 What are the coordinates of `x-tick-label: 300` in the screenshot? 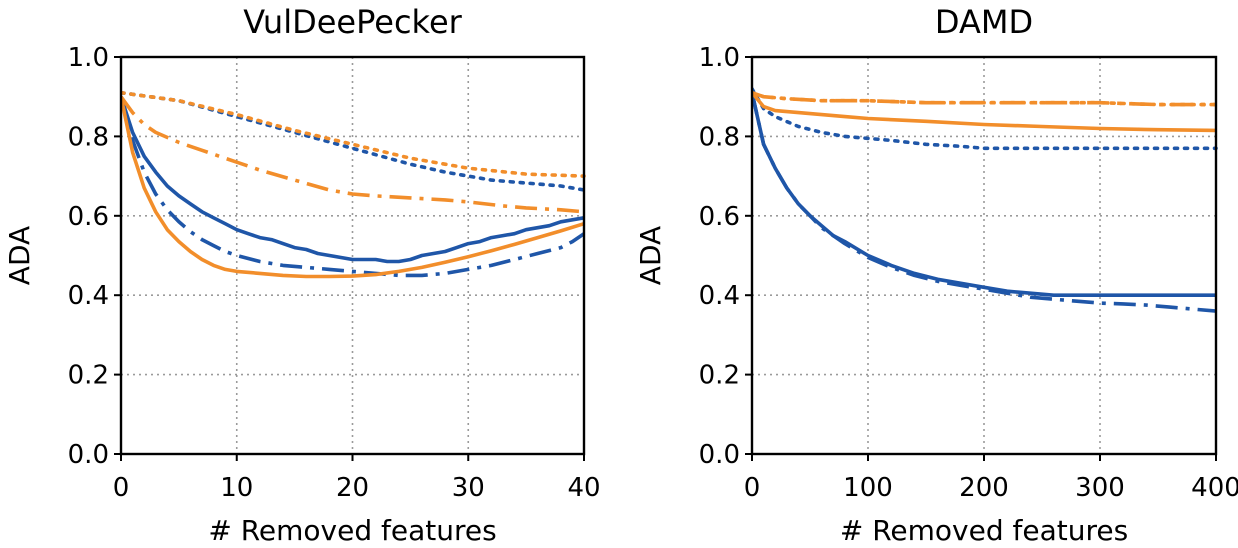 It's located at (1100, 488).